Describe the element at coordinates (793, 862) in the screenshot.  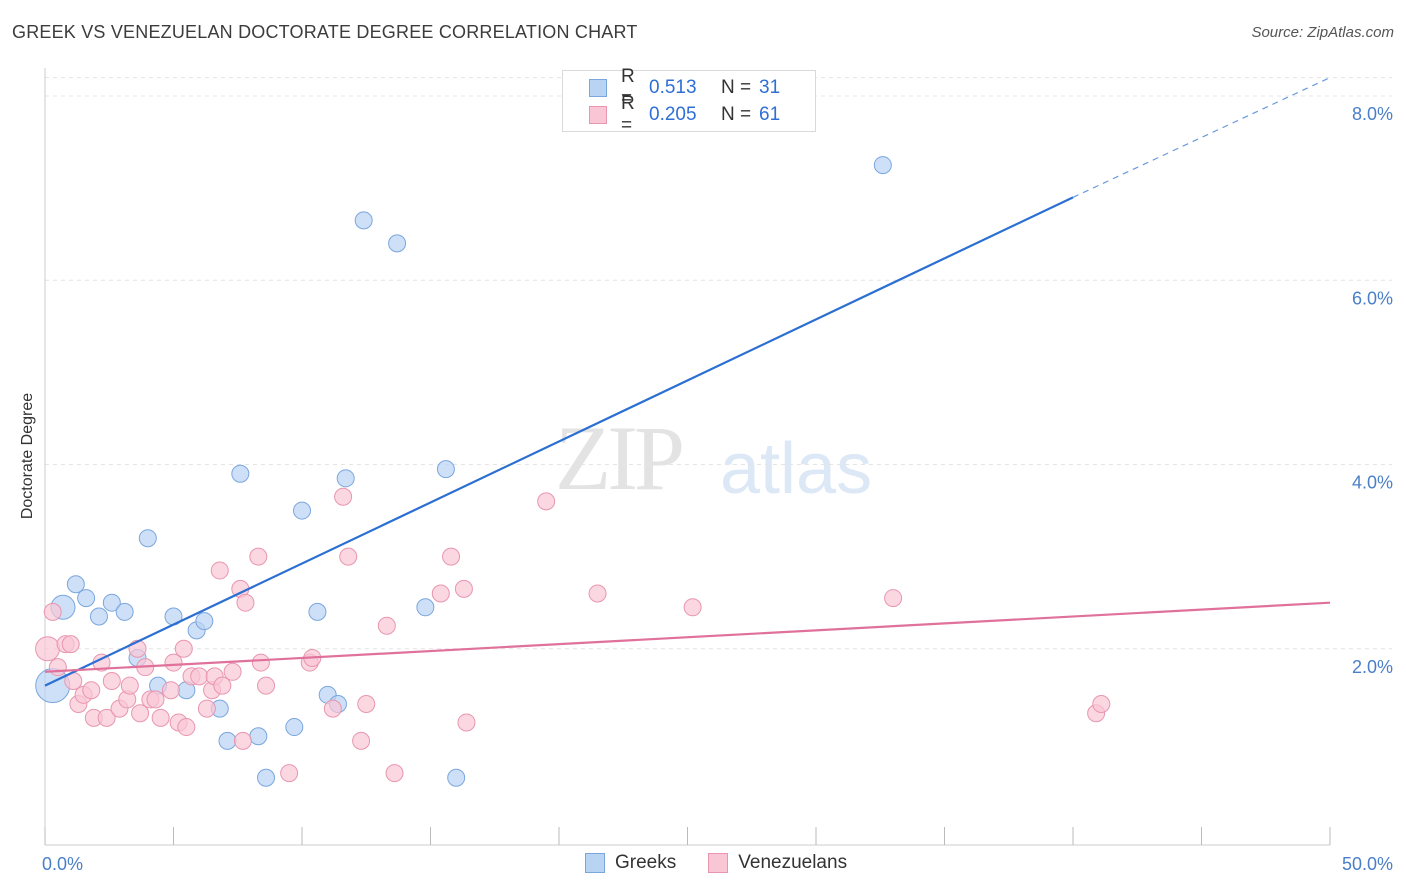
I see `legend-label-venezuelans: Venezuelans` at that location.